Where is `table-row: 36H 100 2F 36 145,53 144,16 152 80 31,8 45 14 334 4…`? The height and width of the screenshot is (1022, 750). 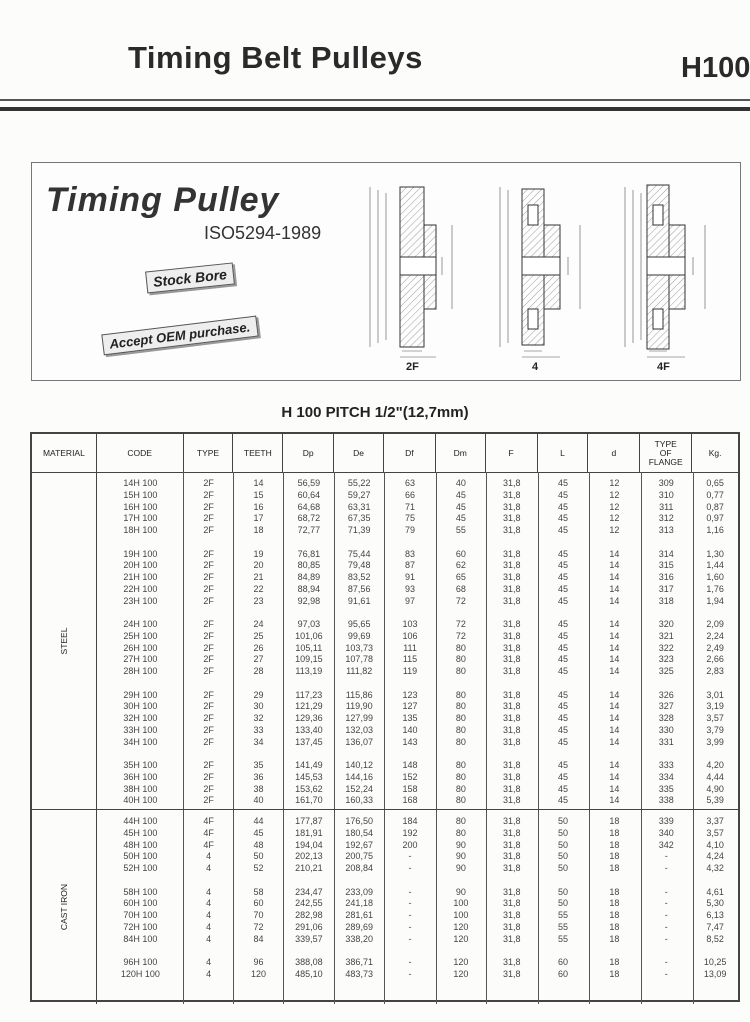 table-row: 36H 100 2F 36 145,53 144,16 152 80 31,8 45 14 334 4… is located at coordinates (417, 778).